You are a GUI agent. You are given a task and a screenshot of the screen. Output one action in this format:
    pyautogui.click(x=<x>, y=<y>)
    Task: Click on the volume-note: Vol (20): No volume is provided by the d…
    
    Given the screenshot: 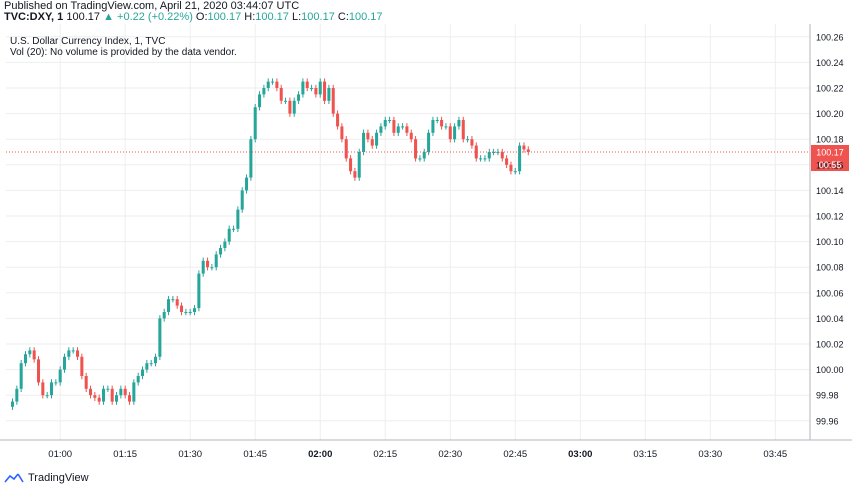 What is the action you would take?
    pyautogui.click(x=123, y=52)
    